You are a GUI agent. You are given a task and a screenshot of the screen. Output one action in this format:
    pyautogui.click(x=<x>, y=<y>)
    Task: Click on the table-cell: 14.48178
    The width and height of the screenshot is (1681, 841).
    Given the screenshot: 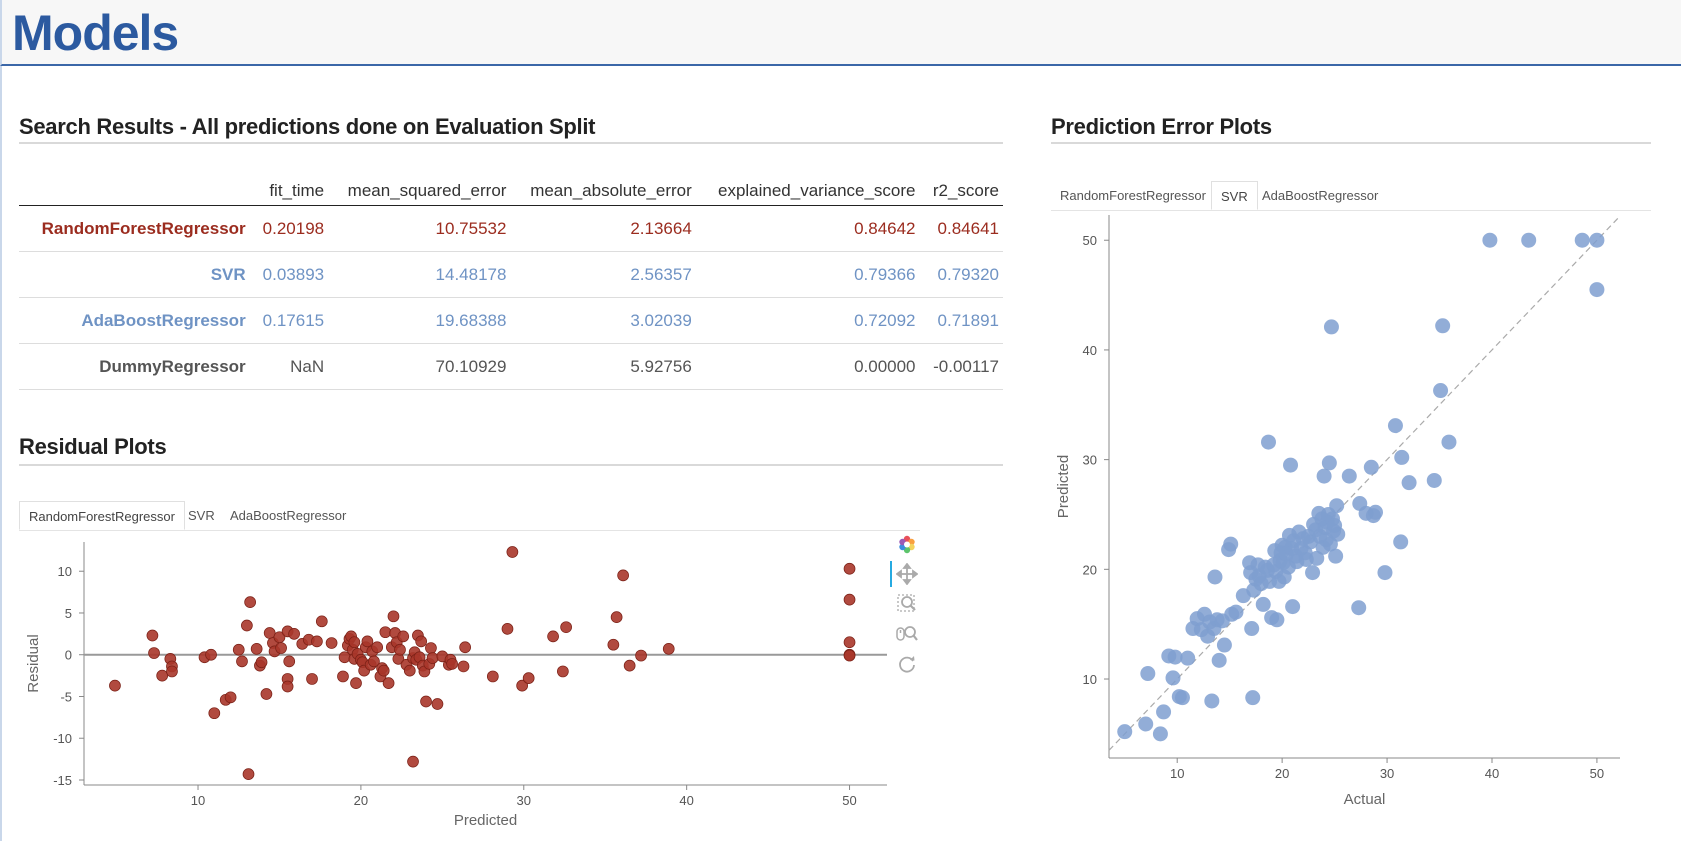 What is the action you would take?
    pyautogui.click(x=419, y=274)
    